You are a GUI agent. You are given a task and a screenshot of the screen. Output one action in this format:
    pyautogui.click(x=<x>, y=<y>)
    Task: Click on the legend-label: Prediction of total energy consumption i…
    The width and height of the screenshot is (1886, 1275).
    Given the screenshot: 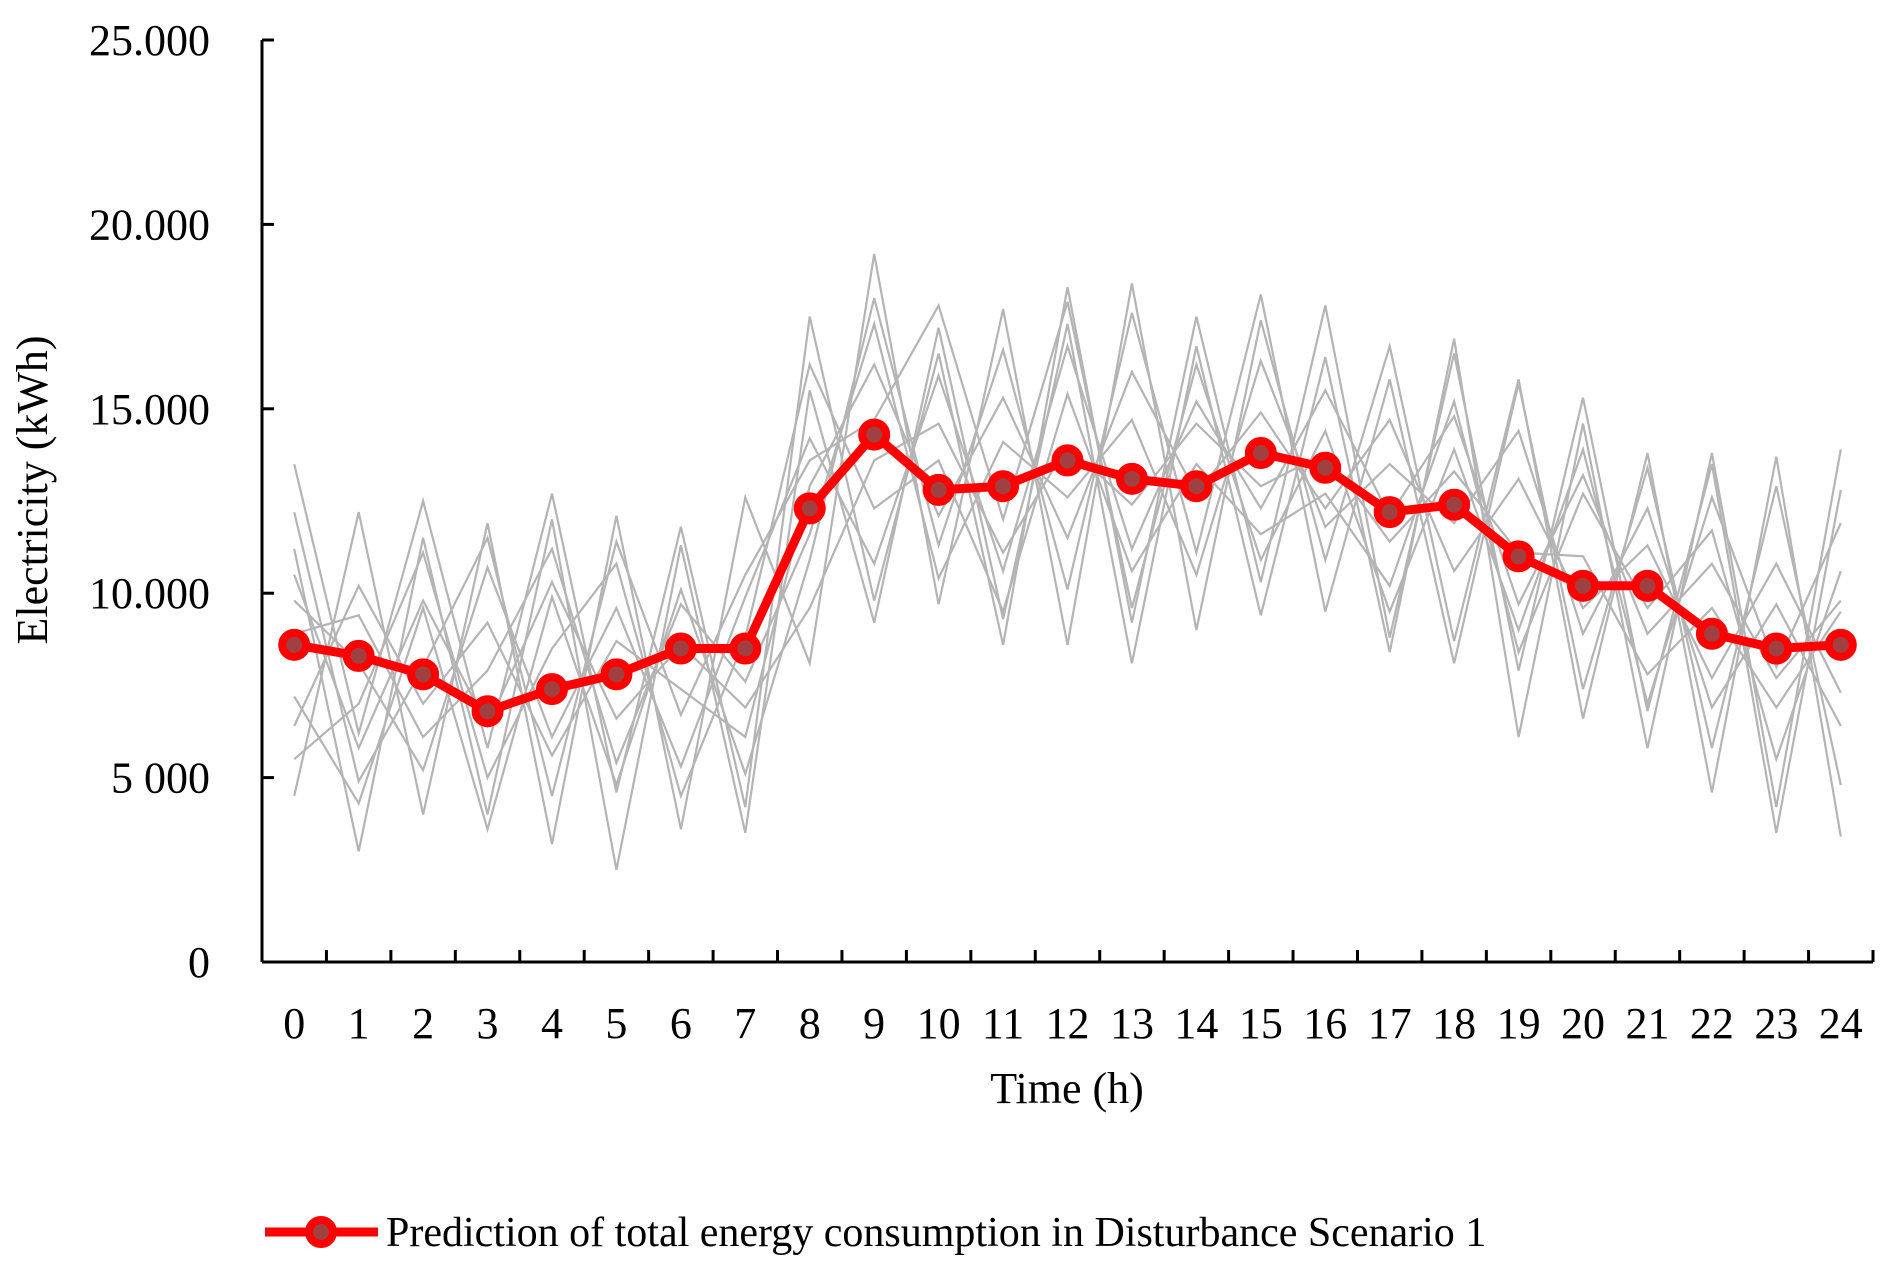 What is the action you would take?
    pyautogui.click(x=936, y=1233)
    